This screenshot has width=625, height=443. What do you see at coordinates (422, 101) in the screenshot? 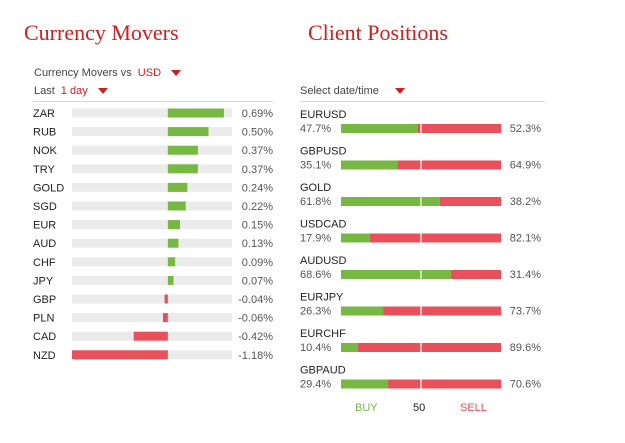
I see `positions-divider` at bounding box center [422, 101].